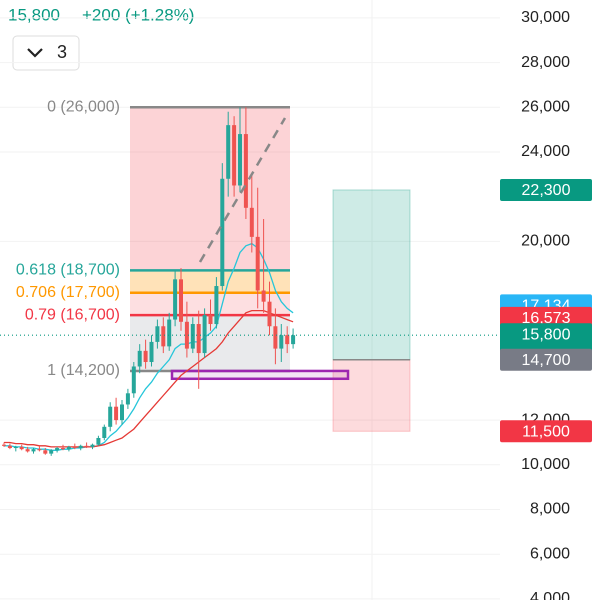 The height and width of the screenshot is (600, 600). Describe the element at coordinates (242, 190) in the screenshot. I see `trend-drawing` at that location.